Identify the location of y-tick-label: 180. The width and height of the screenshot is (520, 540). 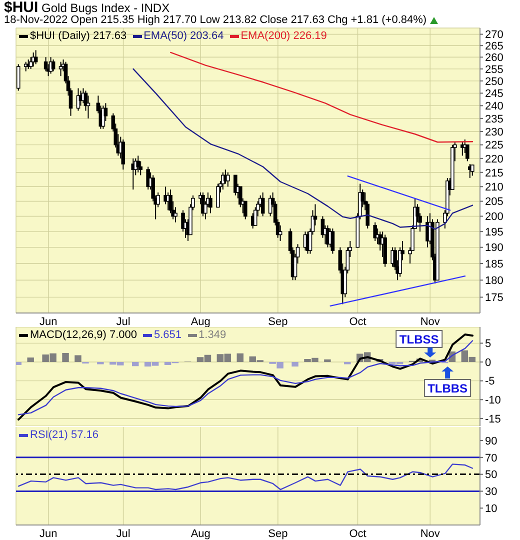
(494, 281).